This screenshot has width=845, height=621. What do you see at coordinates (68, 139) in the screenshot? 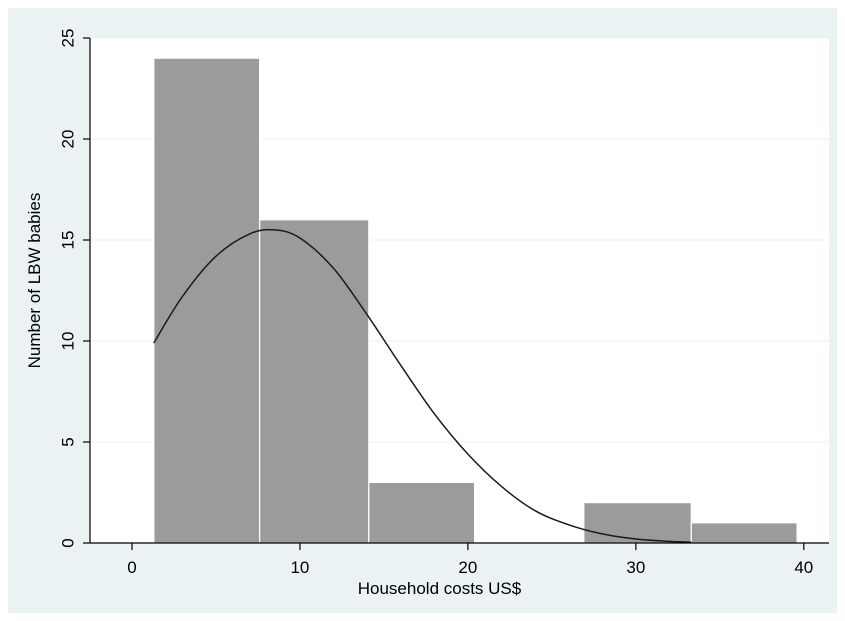
I see `y-tick-label: 20` at bounding box center [68, 139].